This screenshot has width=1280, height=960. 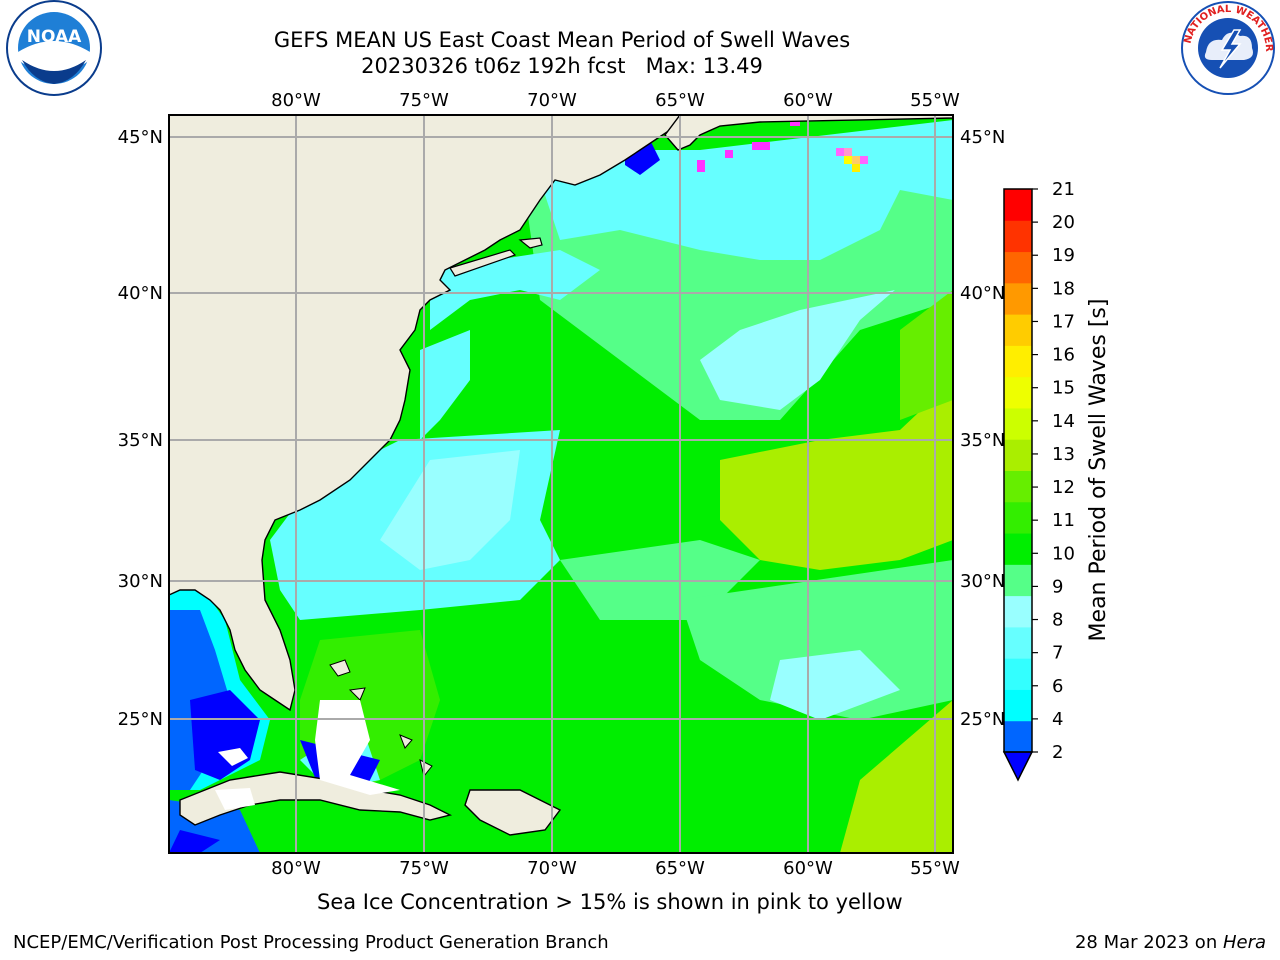 What do you see at coordinates (1057, 686) in the screenshot?
I see `colorbar-tick-label: 6` at bounding box center [1057, 686].